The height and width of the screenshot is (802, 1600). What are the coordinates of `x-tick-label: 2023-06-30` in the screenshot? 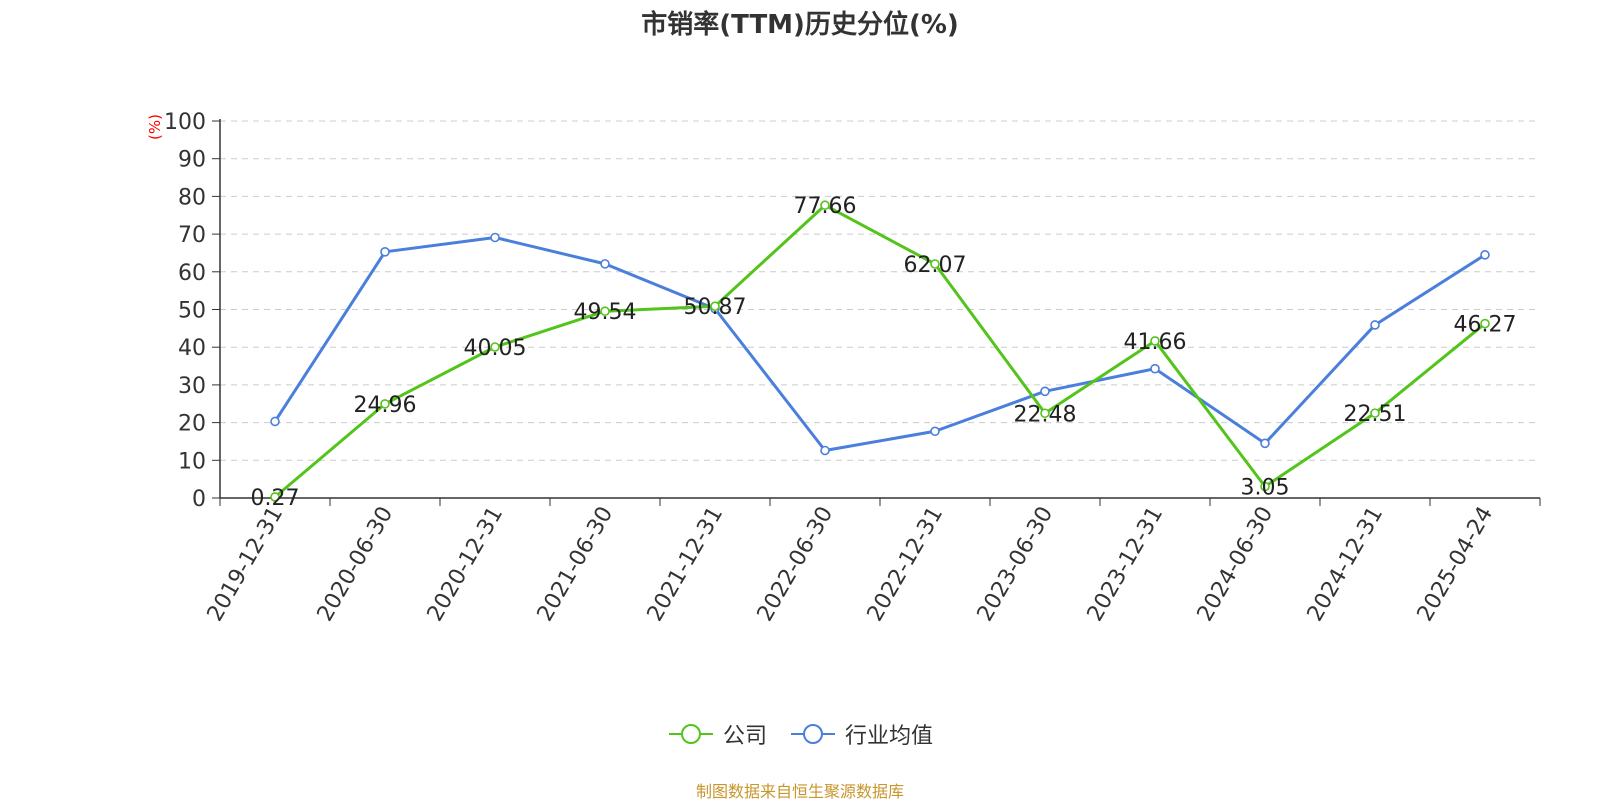 It's located at (1016, 564).